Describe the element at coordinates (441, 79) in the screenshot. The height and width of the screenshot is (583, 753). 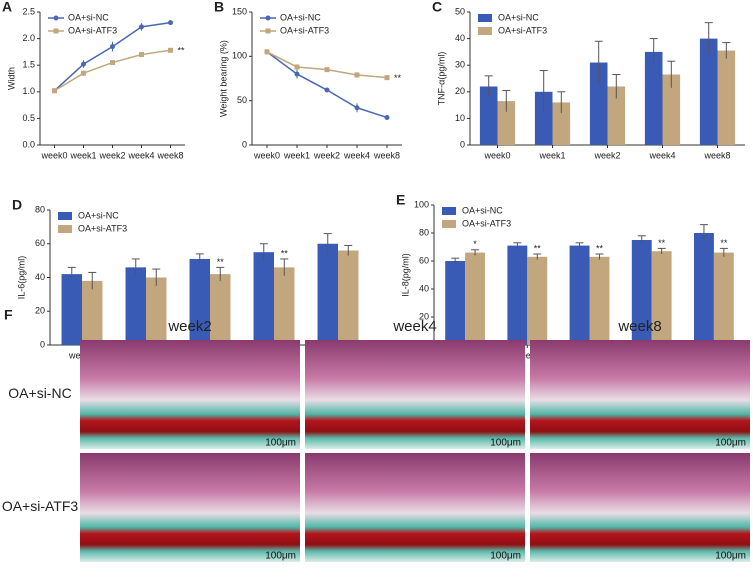
I see `y-axis-label: TNF-α(pg/ml)` at that location.